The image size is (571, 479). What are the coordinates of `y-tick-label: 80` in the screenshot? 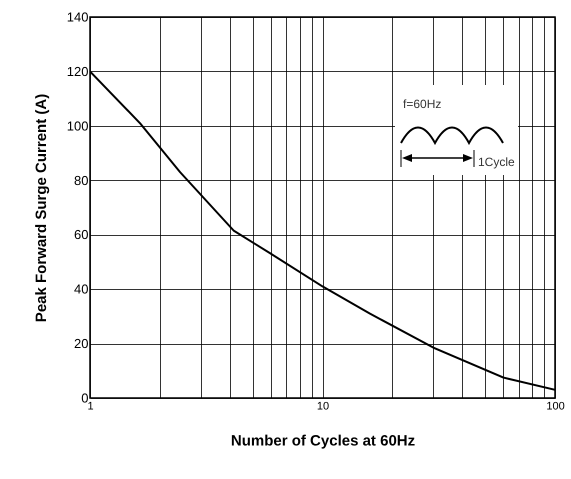 It's located at (81, 180).